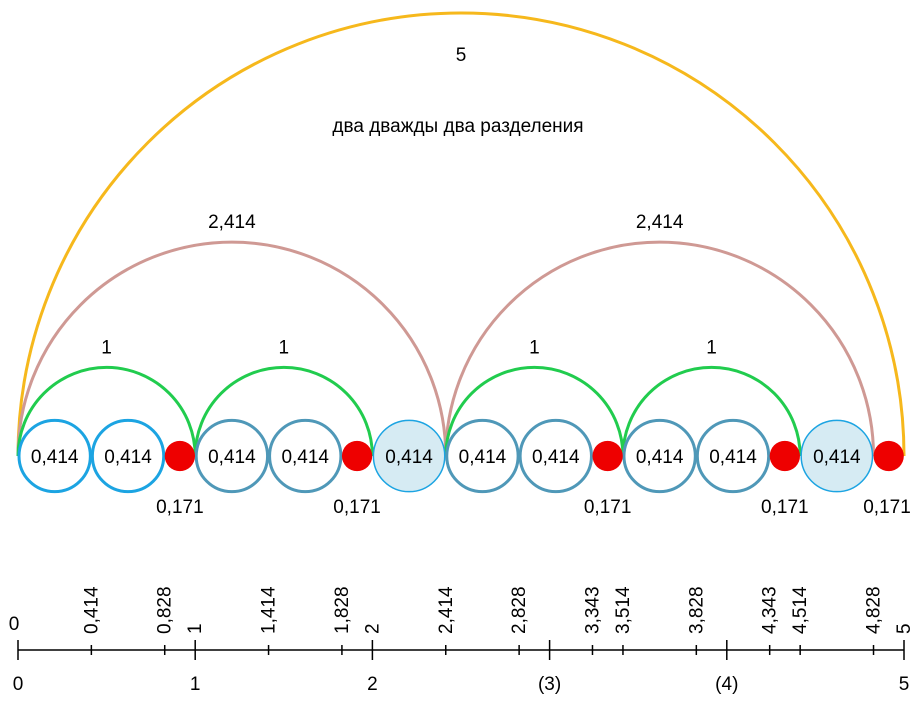  Describe the element at coordinates (623, 610) in the screenshot. I see `rotated-tick-label-9: 3,514` at that location.